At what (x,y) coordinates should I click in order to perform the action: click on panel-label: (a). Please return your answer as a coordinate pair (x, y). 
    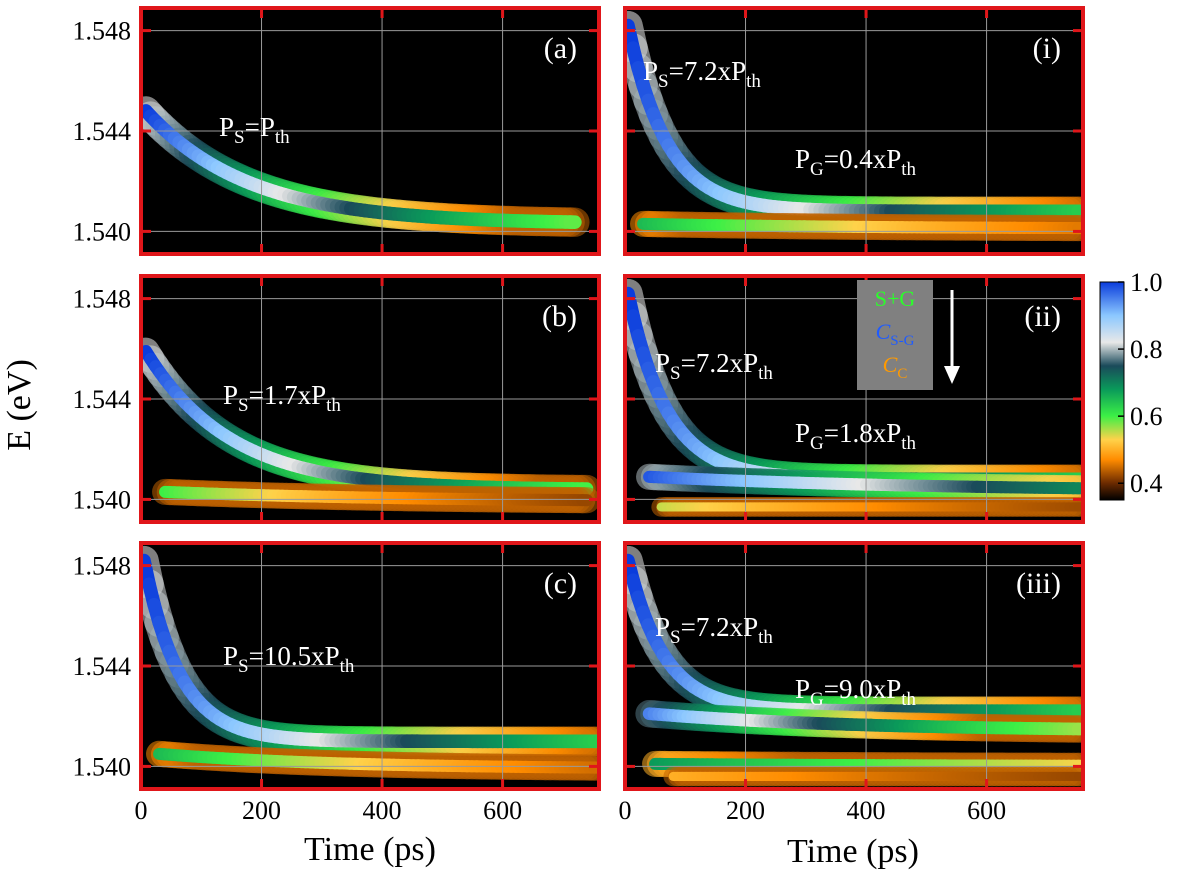
    Looking at the image, I should click on (560, 48).